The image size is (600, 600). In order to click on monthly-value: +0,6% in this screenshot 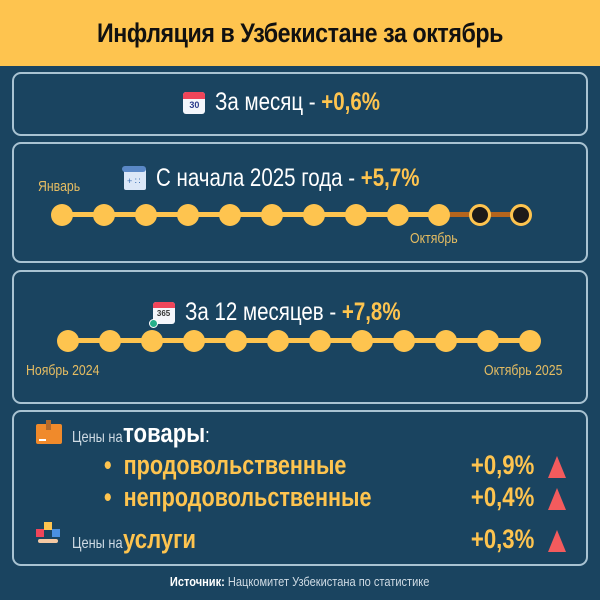, I will do `click(351, 102)`.